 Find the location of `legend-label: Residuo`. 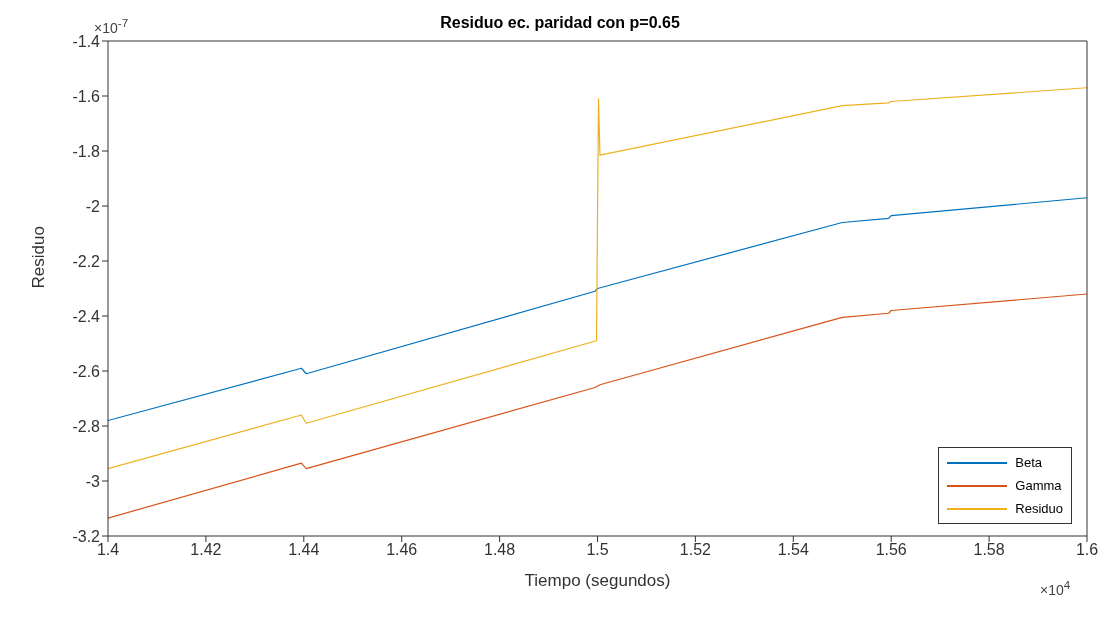

legend-label: Residuo is located at coordinates (1039, 509).